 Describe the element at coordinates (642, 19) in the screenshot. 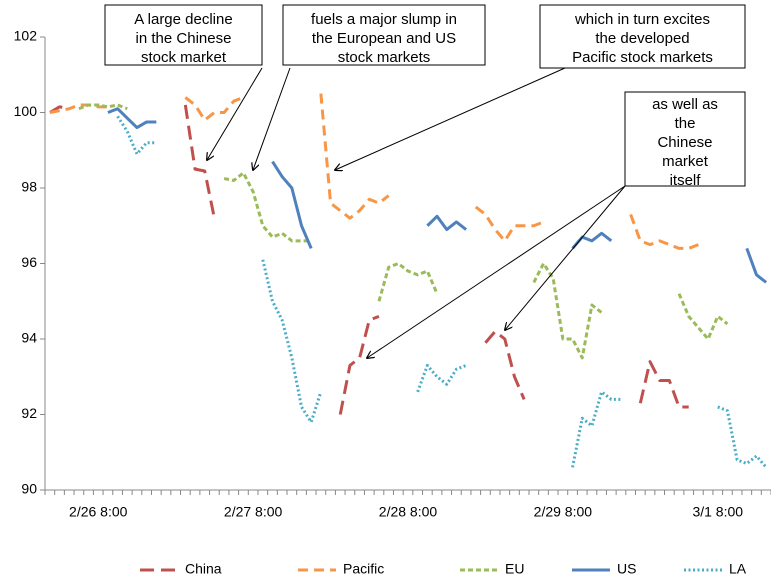

I see `annotation-text: which in turn excites` at that location.